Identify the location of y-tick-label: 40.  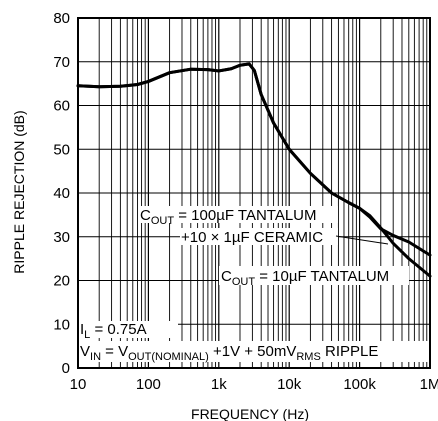
(61, 193).